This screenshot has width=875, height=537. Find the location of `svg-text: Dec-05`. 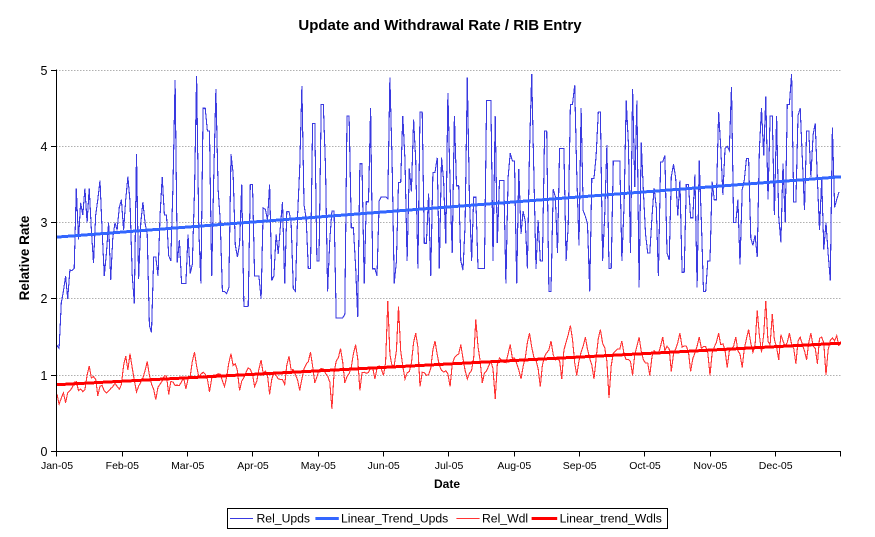

svg-text: Dec-05 is located at coordinates (776, 466).